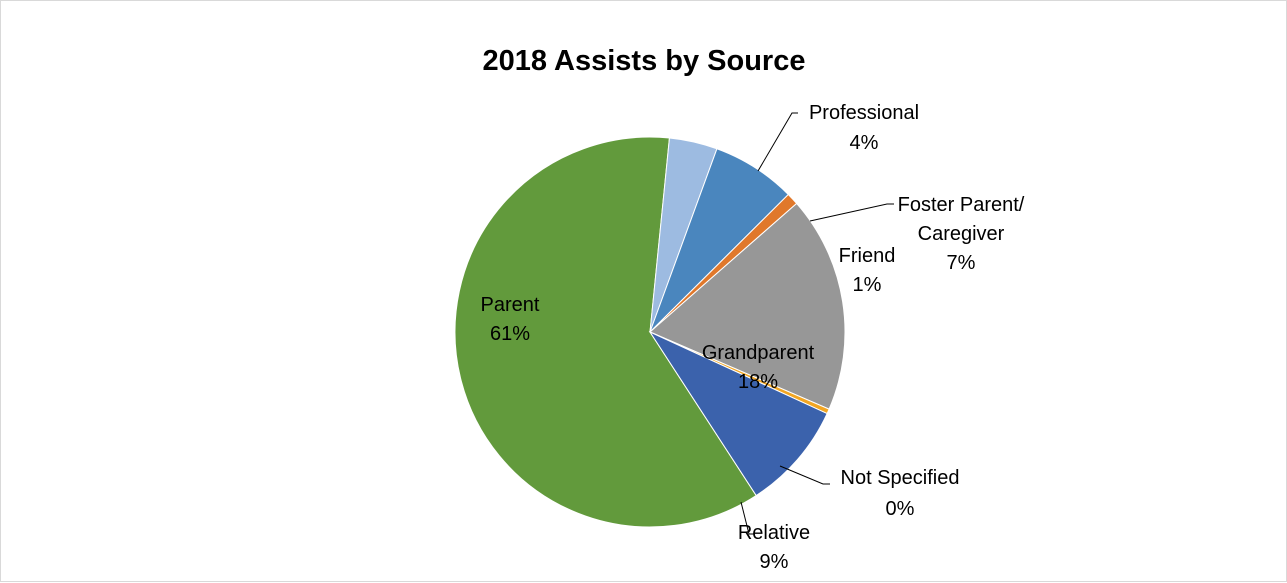  Describe the element at coordinates (644, 61) in the screenshot. I see `chart-title: 2018 Assists by Source` at that location.